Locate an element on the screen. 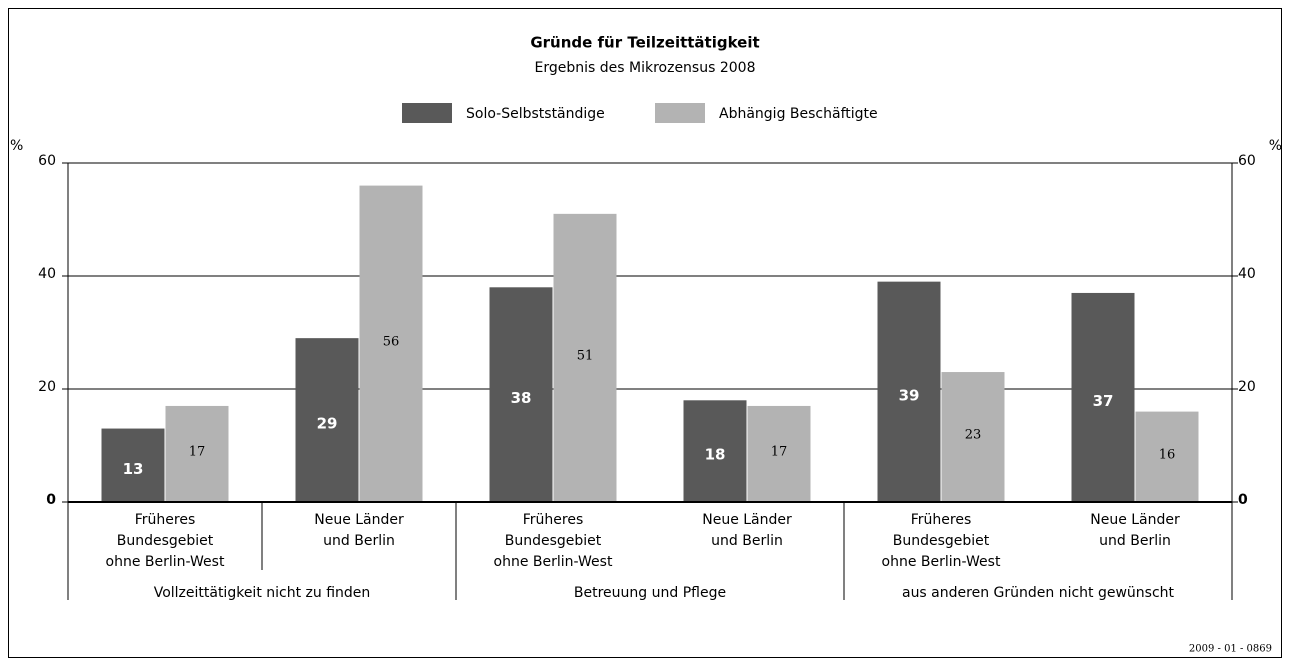 The image size is (1290, 666). value-label: 23 is located at coordinates (973, 435).